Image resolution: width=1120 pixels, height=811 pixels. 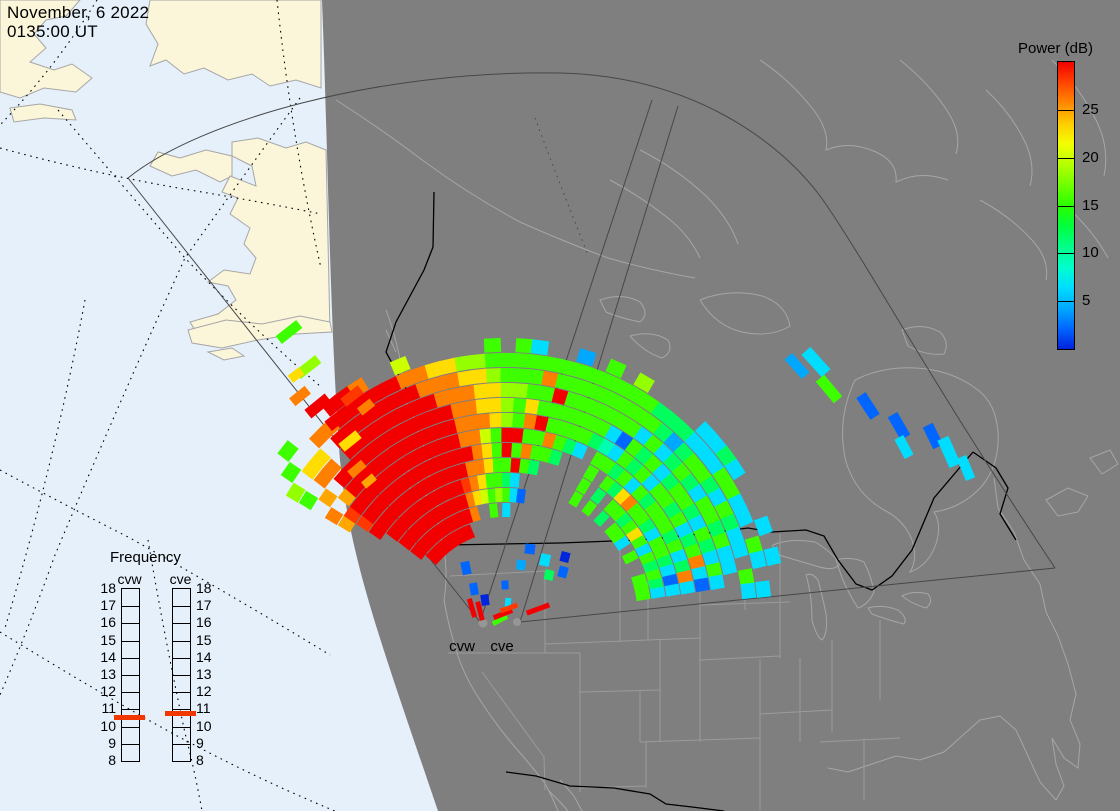 What do you see at coordinates (180, 579) in the screenshot?
I see `frequency-radar-name-cve: cve` at bounding box center [180, 579].